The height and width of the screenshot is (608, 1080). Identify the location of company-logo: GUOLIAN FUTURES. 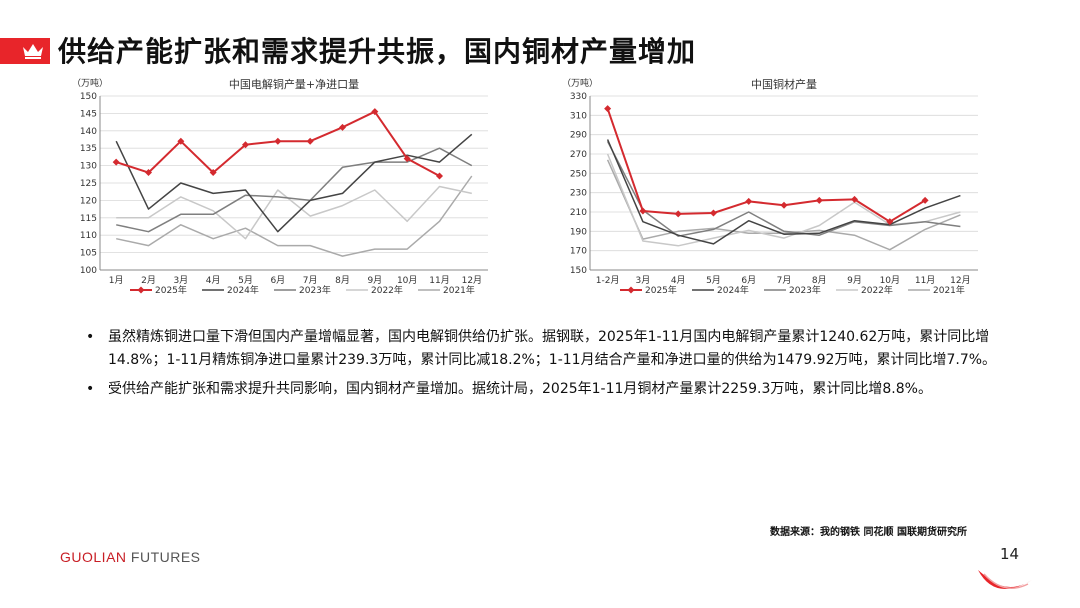
(130, 557).